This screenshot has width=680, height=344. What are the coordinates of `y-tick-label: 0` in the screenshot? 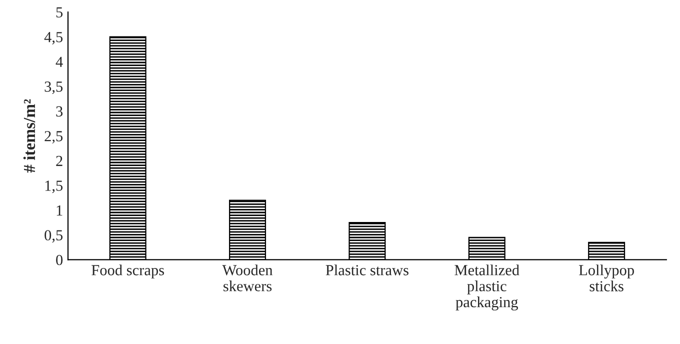 It's located at (59, 260).